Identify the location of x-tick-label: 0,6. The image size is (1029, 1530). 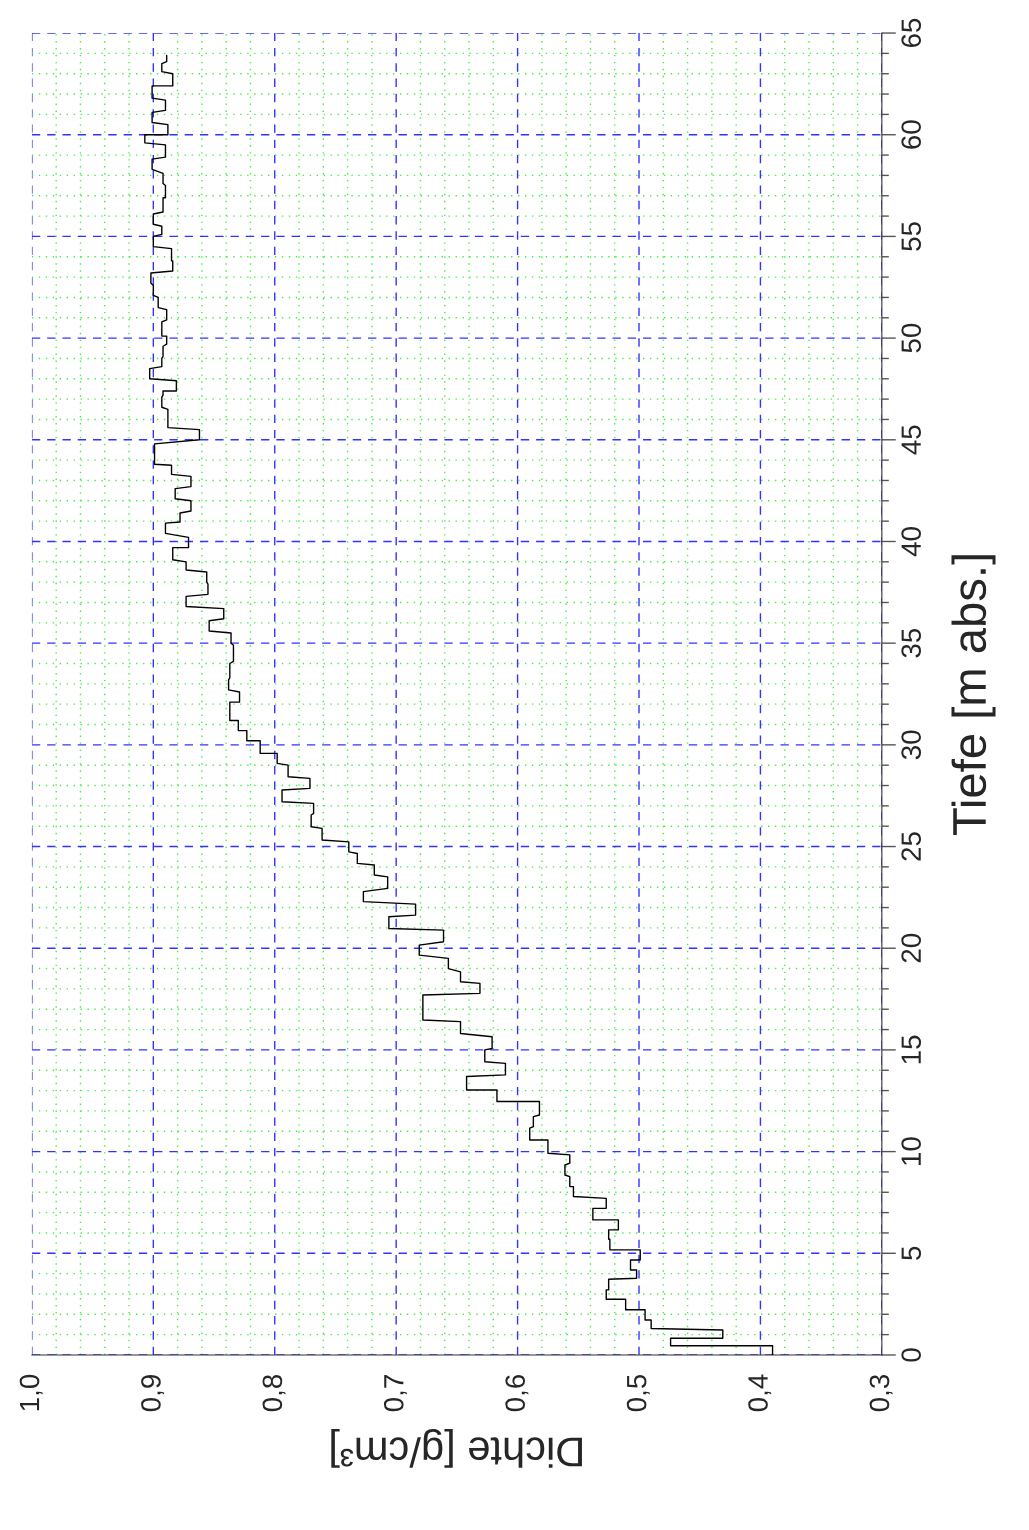
(517, 1393).